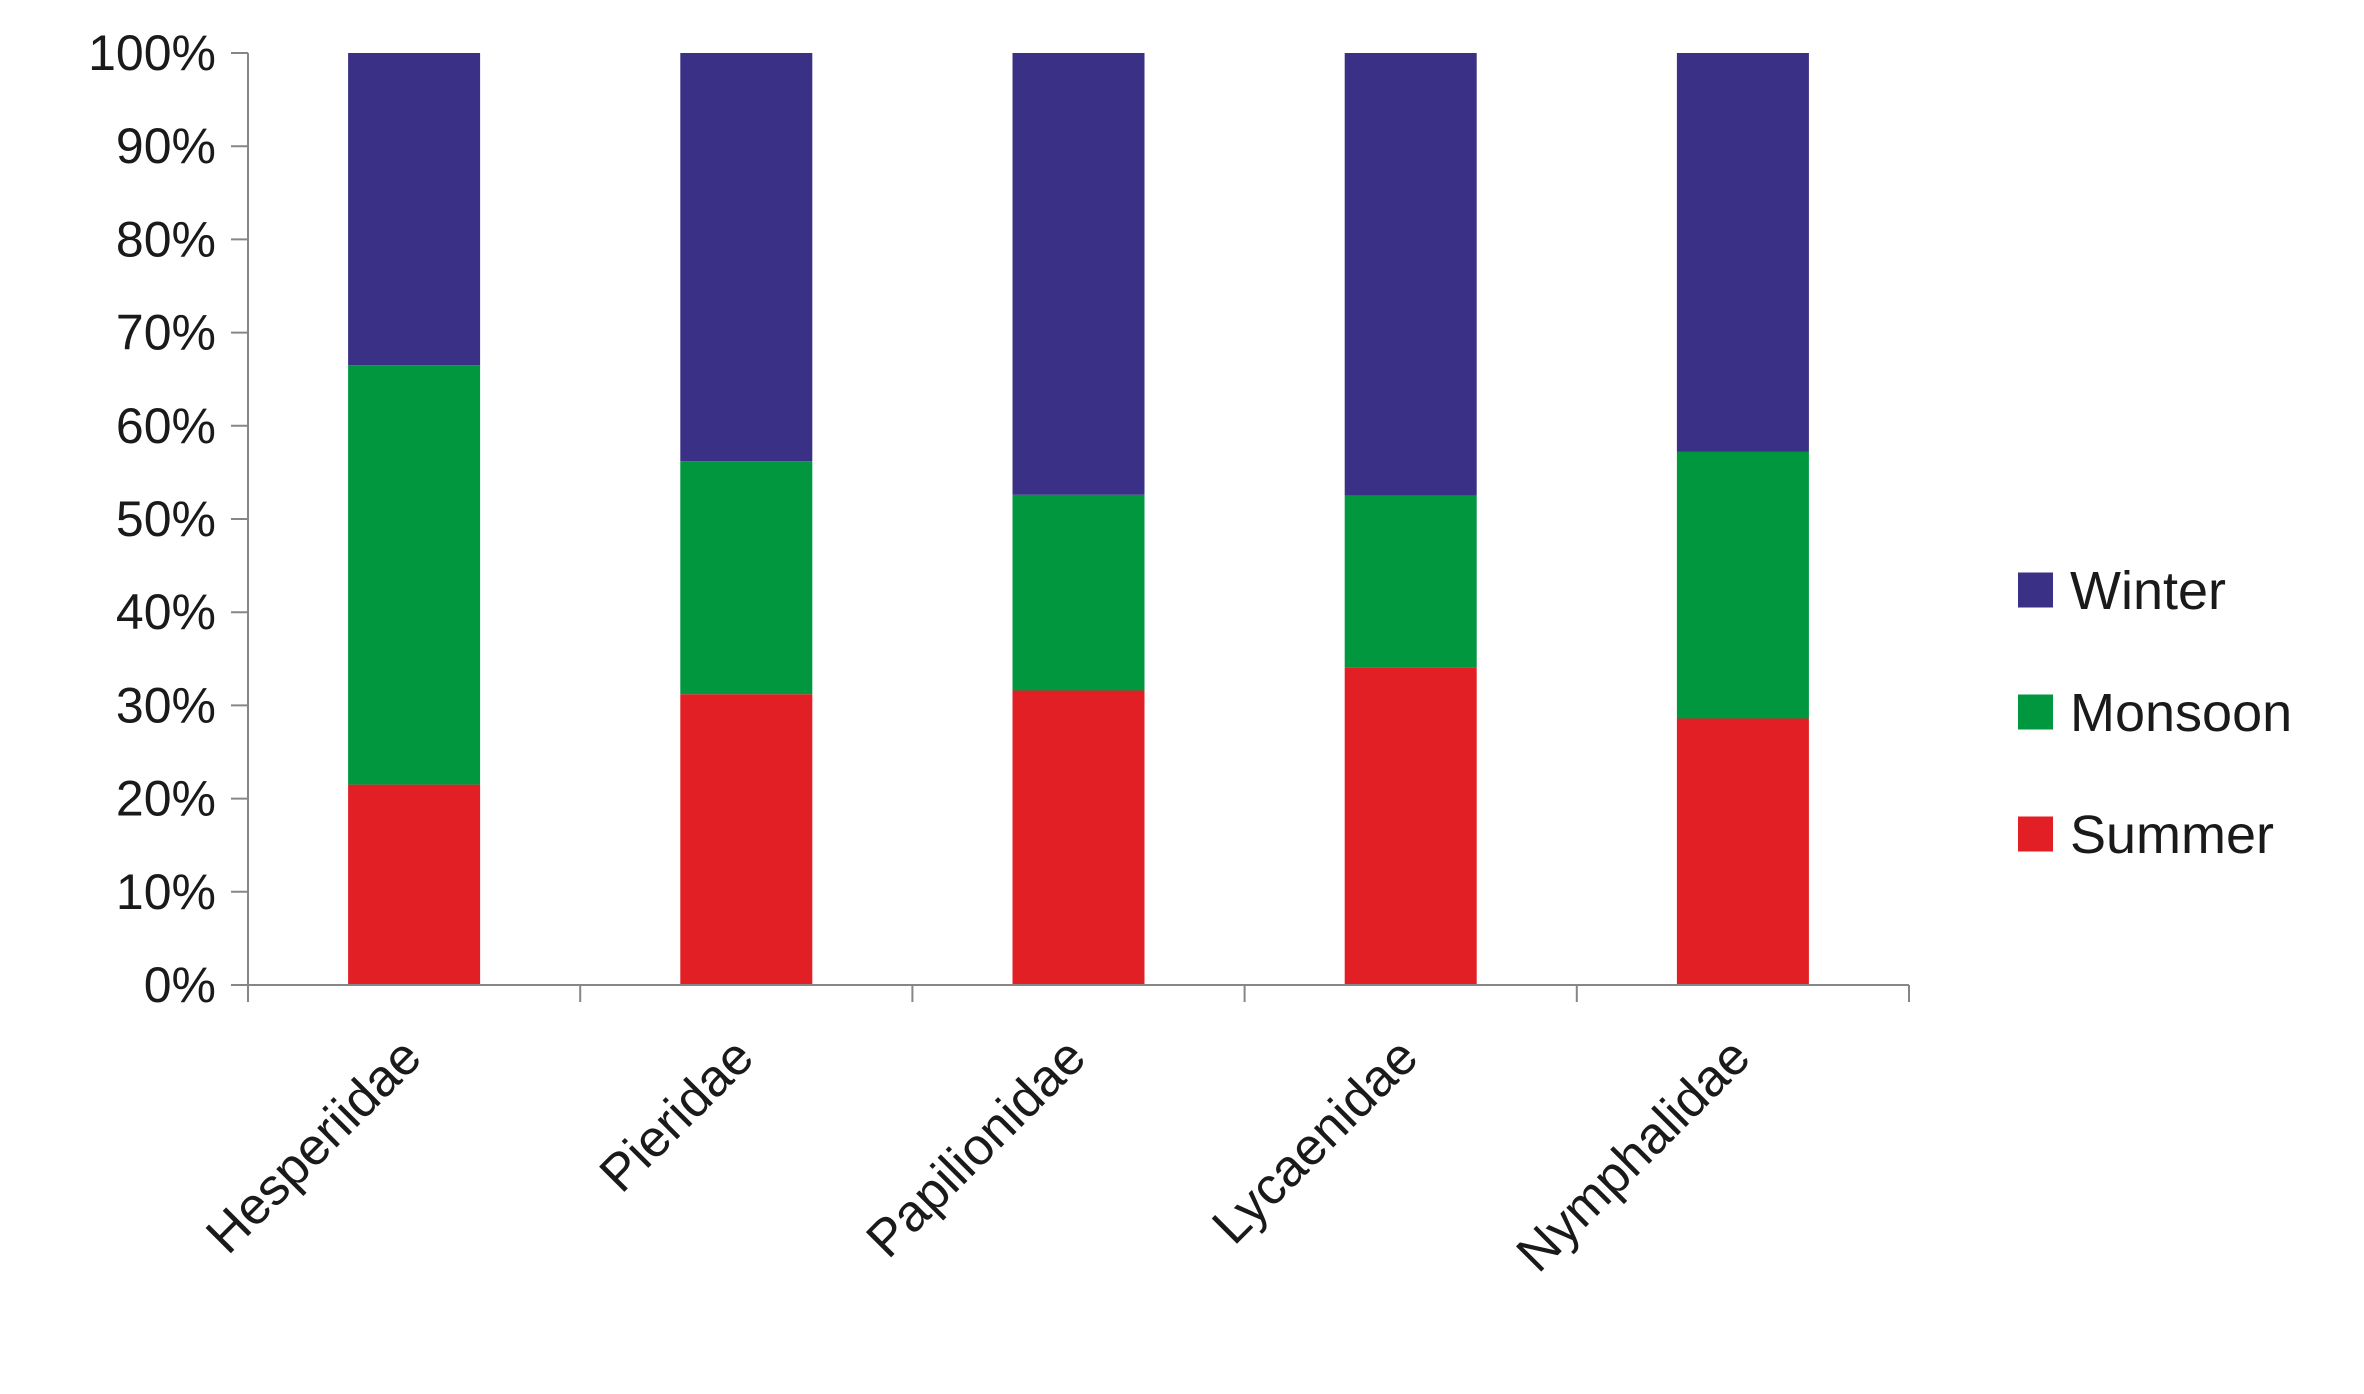  I want to click on y-tick-label: 70%, so click(166, 333).